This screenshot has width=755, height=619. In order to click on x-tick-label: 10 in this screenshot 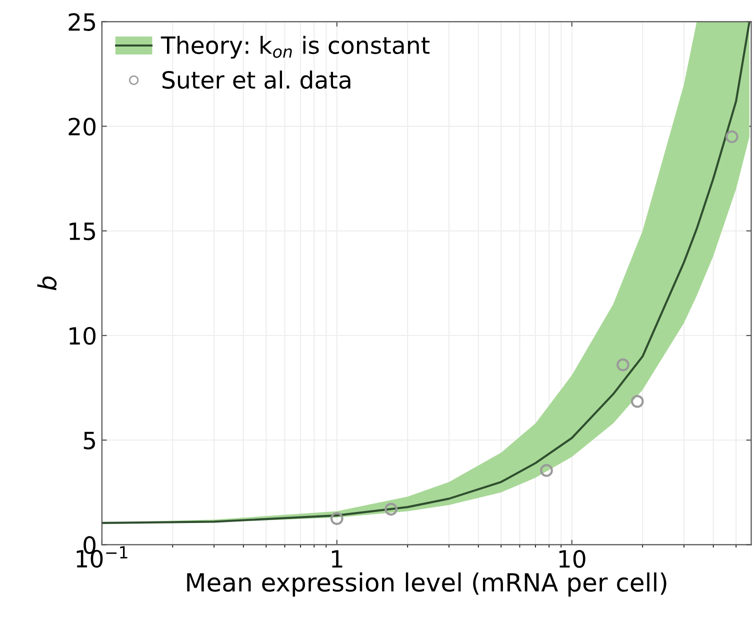, I will do `click(572, 559)`.